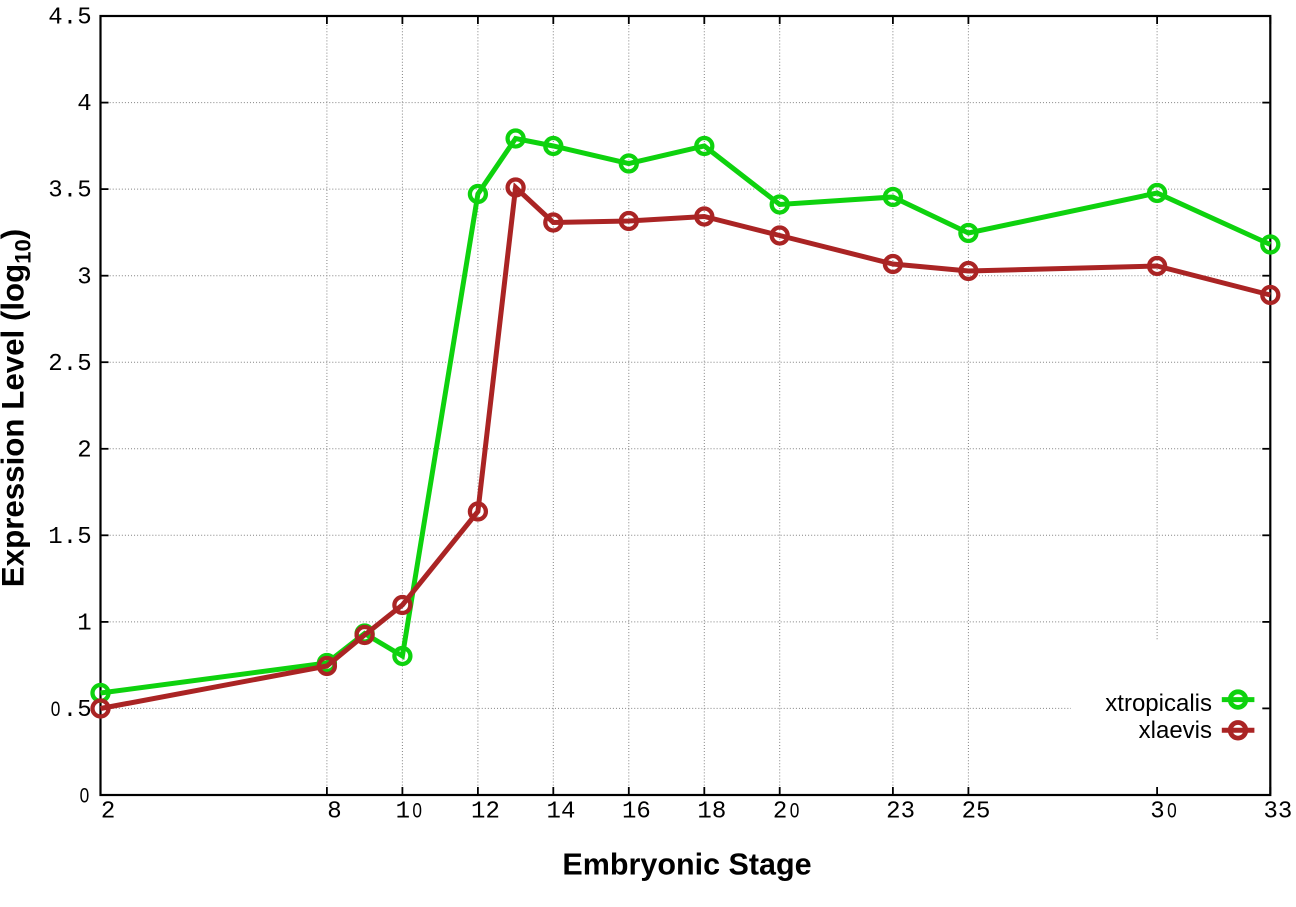 This screenshot has width=1296, height=907. Describe the element at coordinates (1158, 703) in the screenshot. I see `svg-text: xtropicalis` at that location.